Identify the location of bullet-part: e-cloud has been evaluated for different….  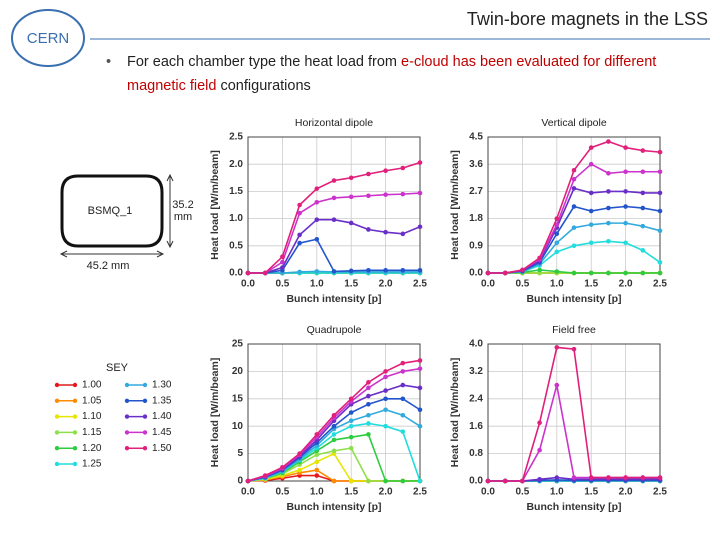
(392, 74).